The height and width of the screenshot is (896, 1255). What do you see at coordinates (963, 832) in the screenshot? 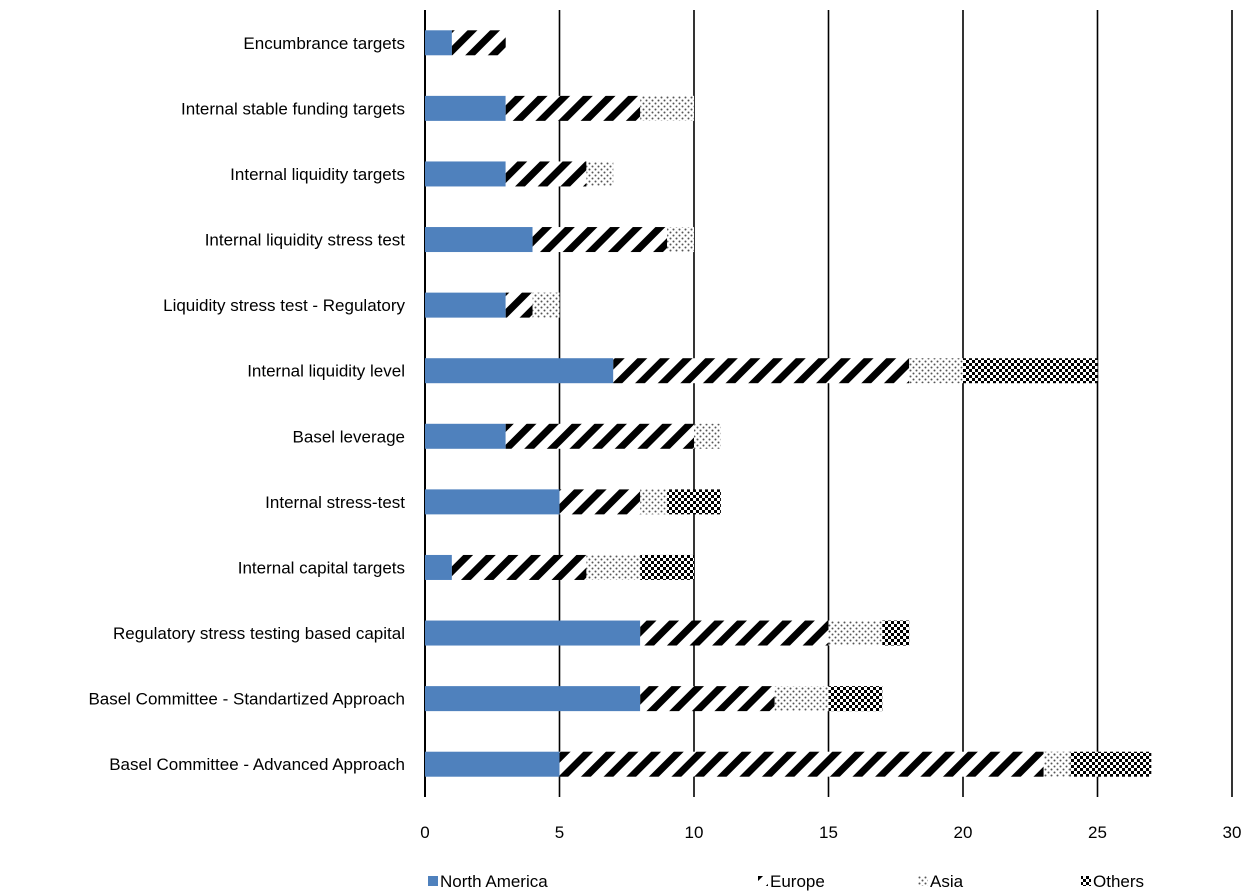
I see `x-tick-label: 20` at bounding box center [963, 832].